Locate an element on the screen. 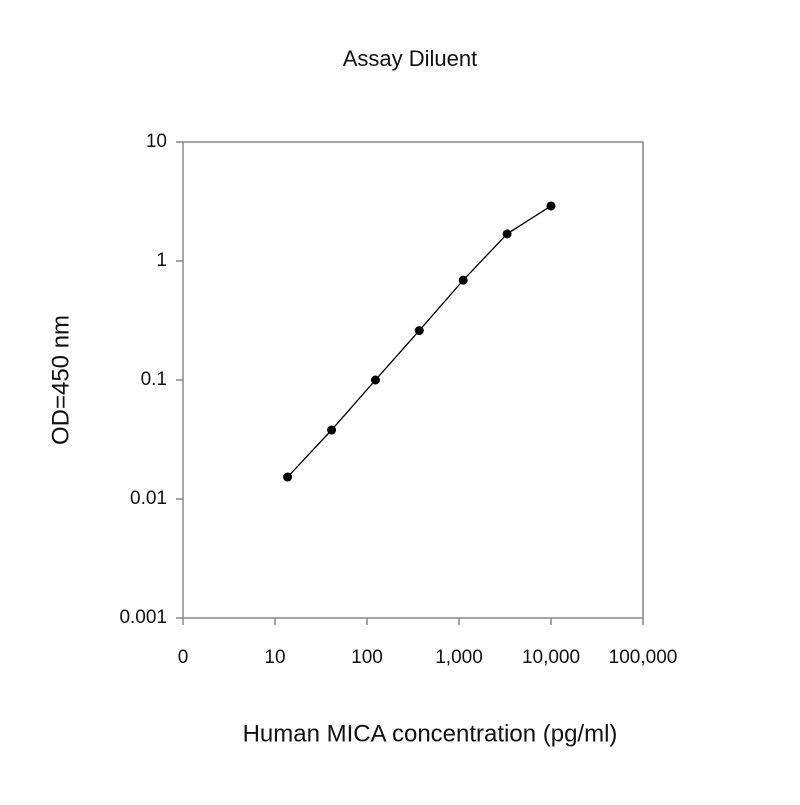 This screenshot has height=805, width=800. chart-title: Assay Diluent is located at coordinates (410, 58).